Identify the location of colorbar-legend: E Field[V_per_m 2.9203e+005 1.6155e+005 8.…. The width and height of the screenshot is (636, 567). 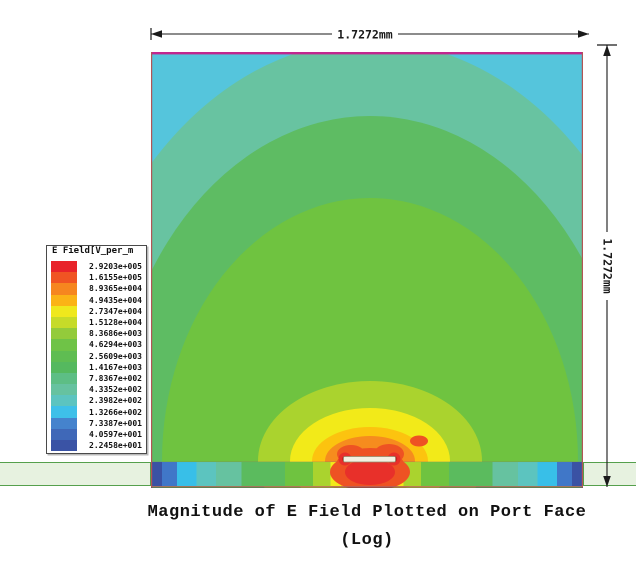
(96, 349).